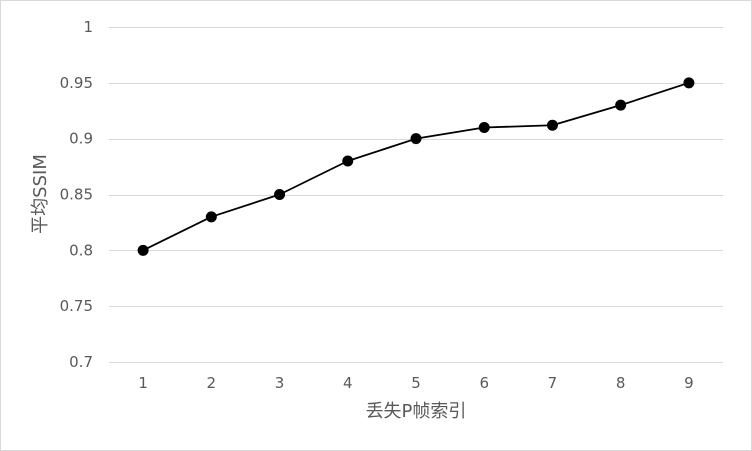 The width and height of the screenshot is (752, 451). Describe the element at coordinates (348, 383) in the screenshot. I see `x-tick-label: 4` at that location.